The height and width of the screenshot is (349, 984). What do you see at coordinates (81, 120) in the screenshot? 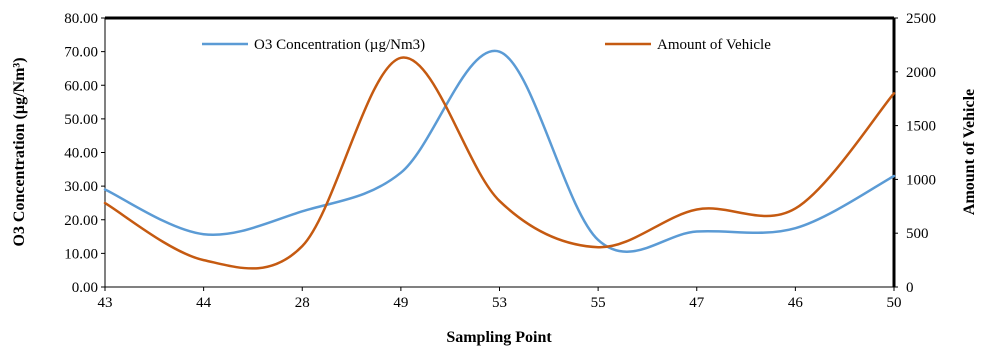
I see `left-tick-label: 50.00` at bounding box center [81, 120].